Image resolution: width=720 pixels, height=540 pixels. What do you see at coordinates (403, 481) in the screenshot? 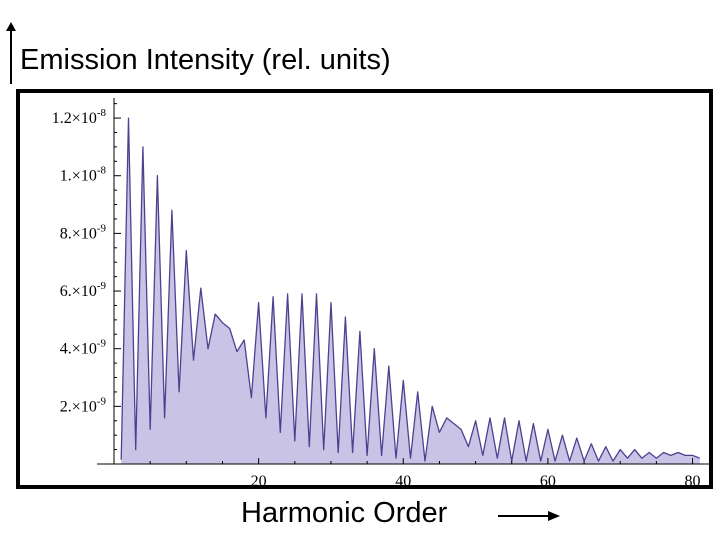
I see `x-tick-label: 40` at bounding box center [403, 481].